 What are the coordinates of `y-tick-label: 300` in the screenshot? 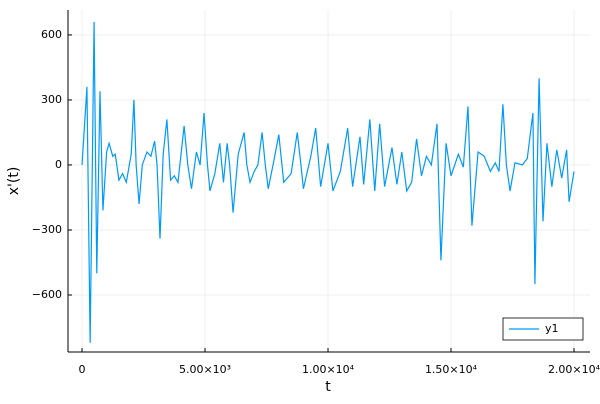 It's located at (51, 99).